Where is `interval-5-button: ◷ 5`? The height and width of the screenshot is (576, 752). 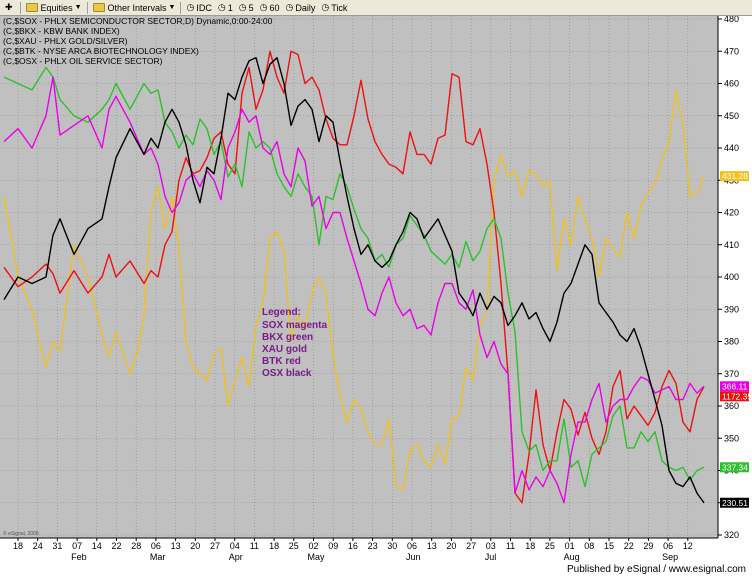 interval-5-button: ◷ 5 is located at coordinates (246, 8).